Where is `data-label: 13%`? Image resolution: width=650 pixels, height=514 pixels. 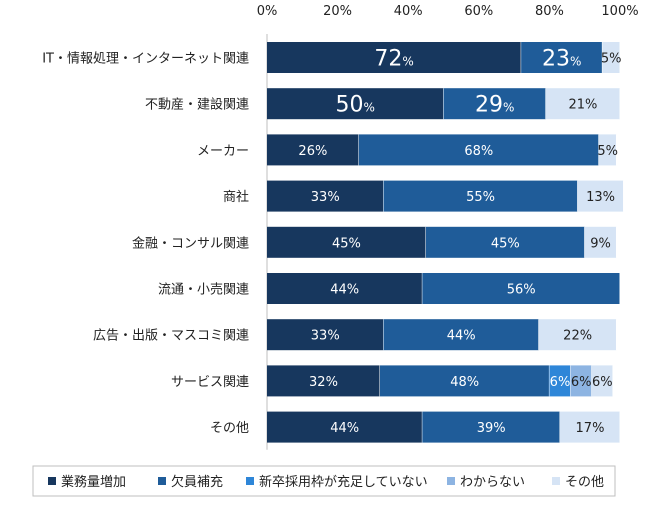
data-label: 13% is located at coordinates (600, 197).